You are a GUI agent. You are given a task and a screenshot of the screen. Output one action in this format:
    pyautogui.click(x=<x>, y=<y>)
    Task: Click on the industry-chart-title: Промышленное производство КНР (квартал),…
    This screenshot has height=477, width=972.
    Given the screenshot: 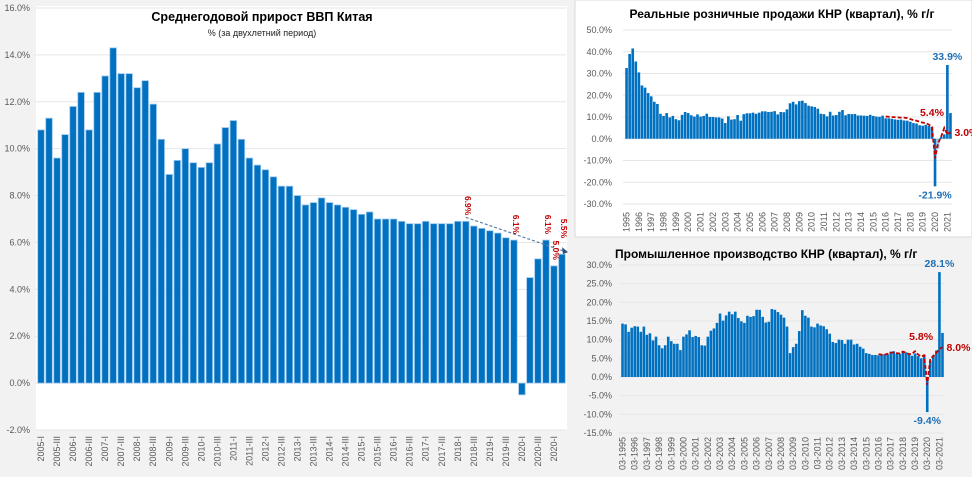 What is the action you would take?
    pyautogui.click(x=766, y=254)
    